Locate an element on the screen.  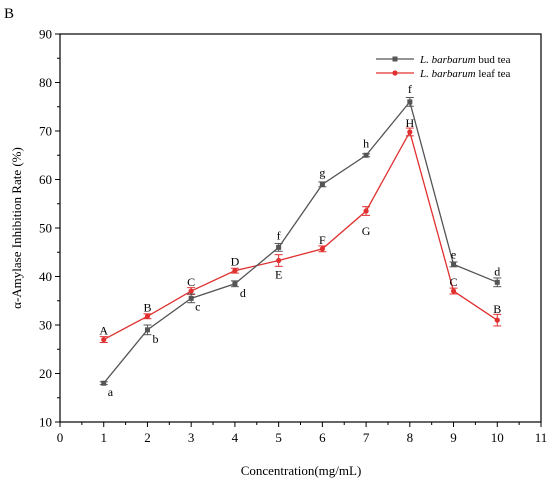
significance-label: F is located at coordinates (322, 240).